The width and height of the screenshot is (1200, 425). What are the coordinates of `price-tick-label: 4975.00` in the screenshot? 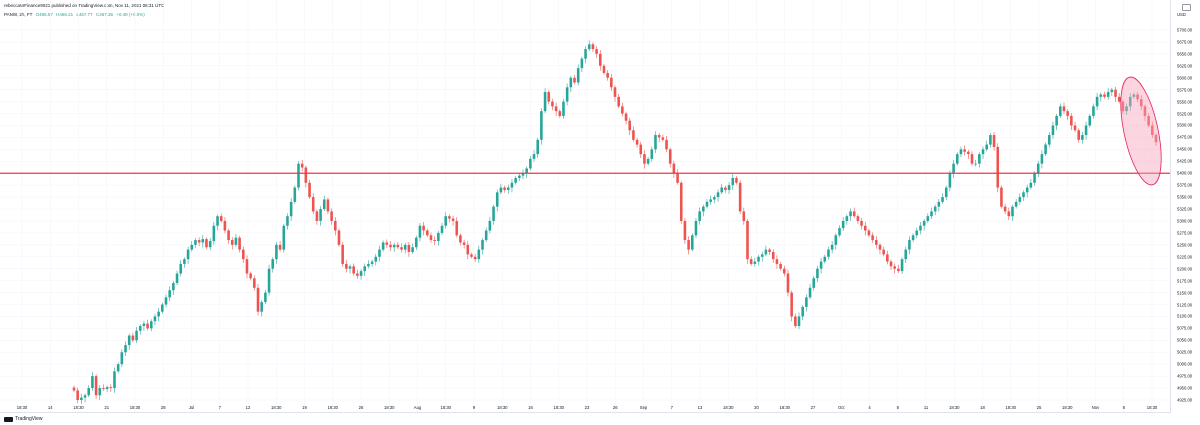 It's located at (1185, 376).